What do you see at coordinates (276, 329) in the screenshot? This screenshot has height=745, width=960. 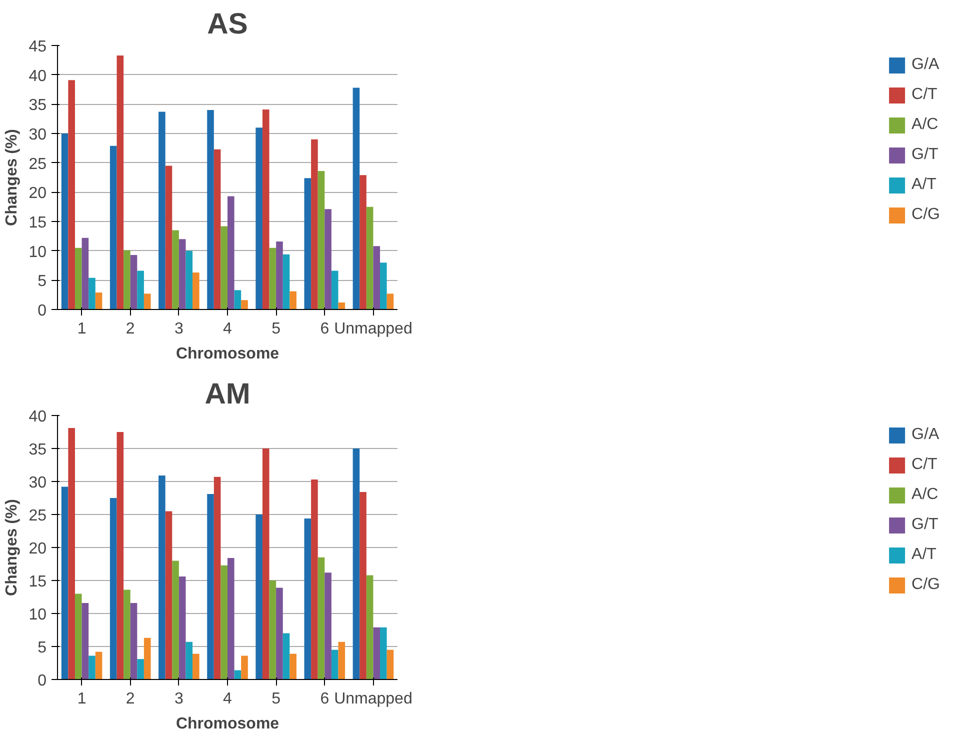 I see `x-tick-label: 5` at bounding box center [276, 329].